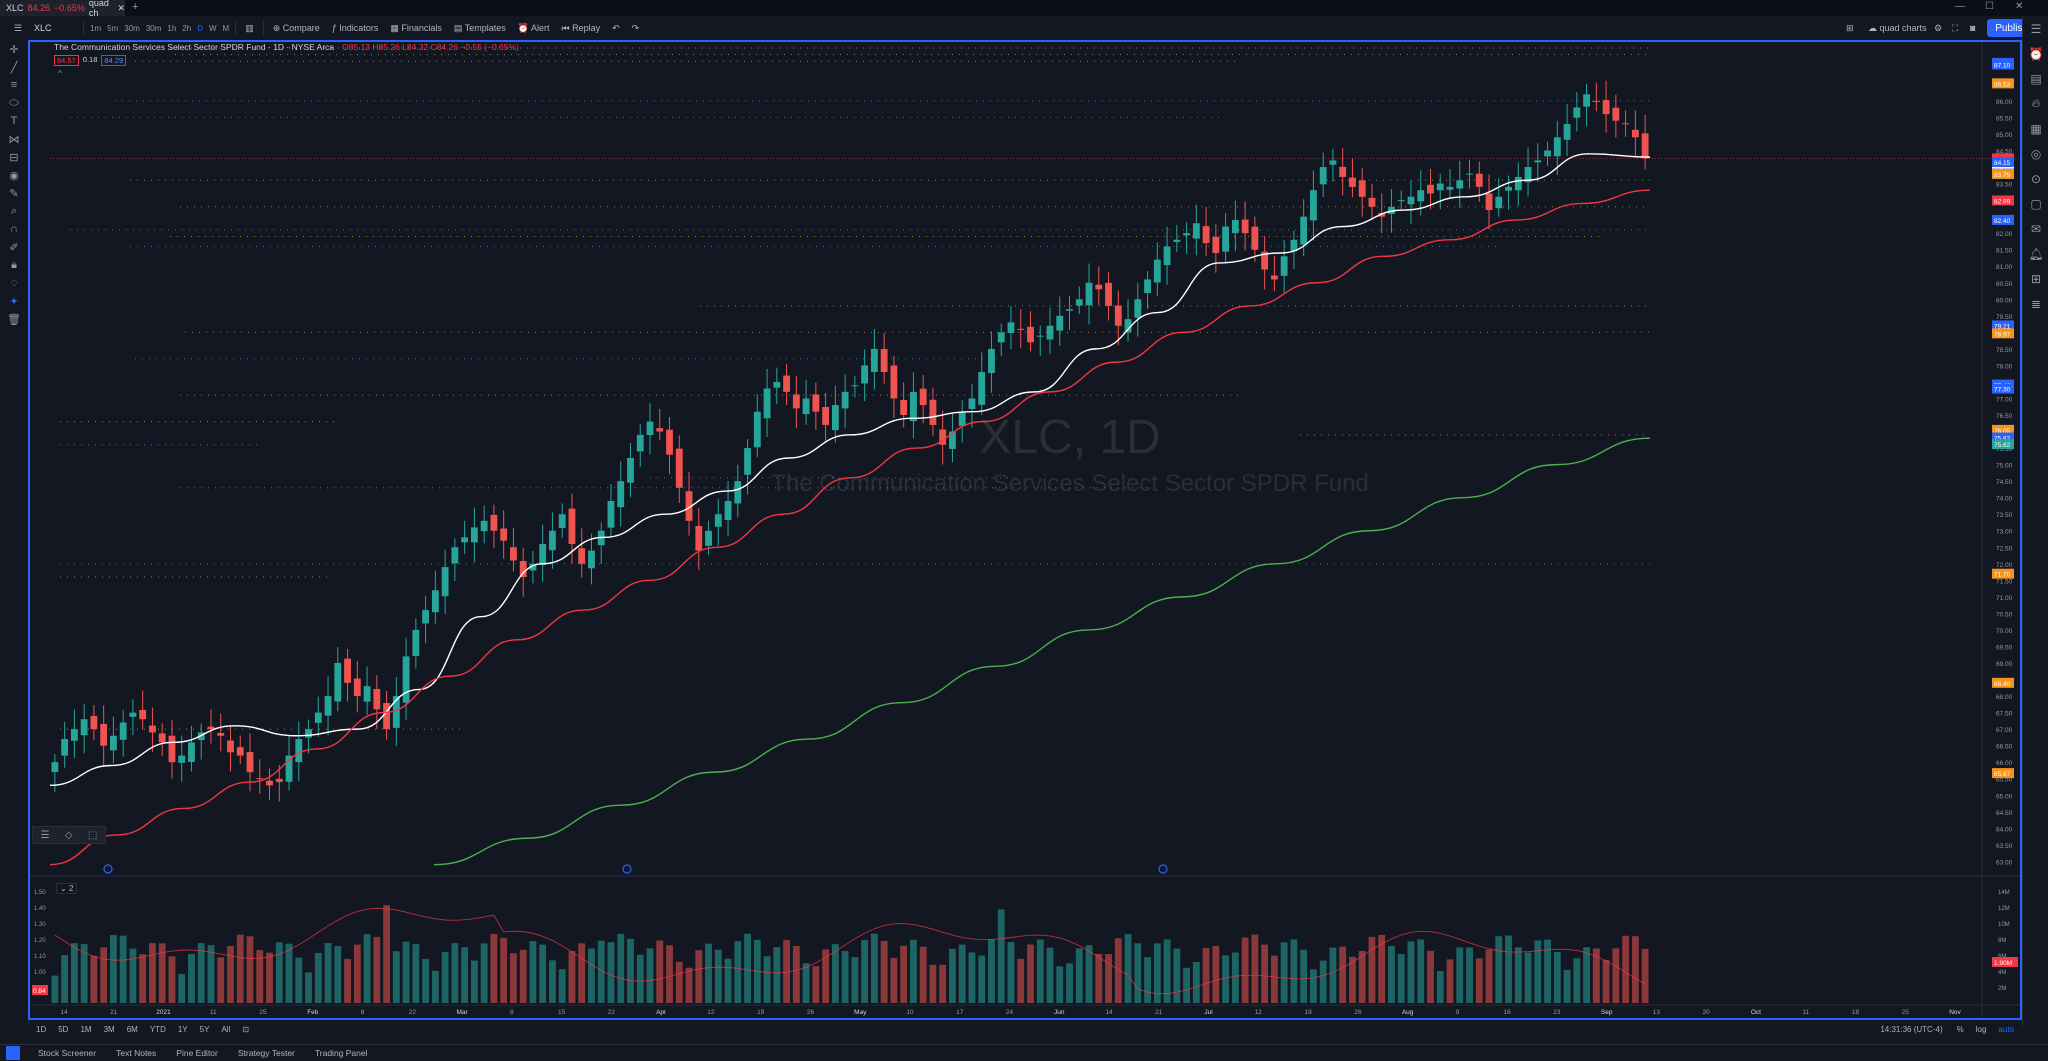 This screenshot has width=2048, height=1061. What do you see at coordinates (60, 73) in the screenshot?
I see `legend-collapse: ^` at bounding box center [60, 73].